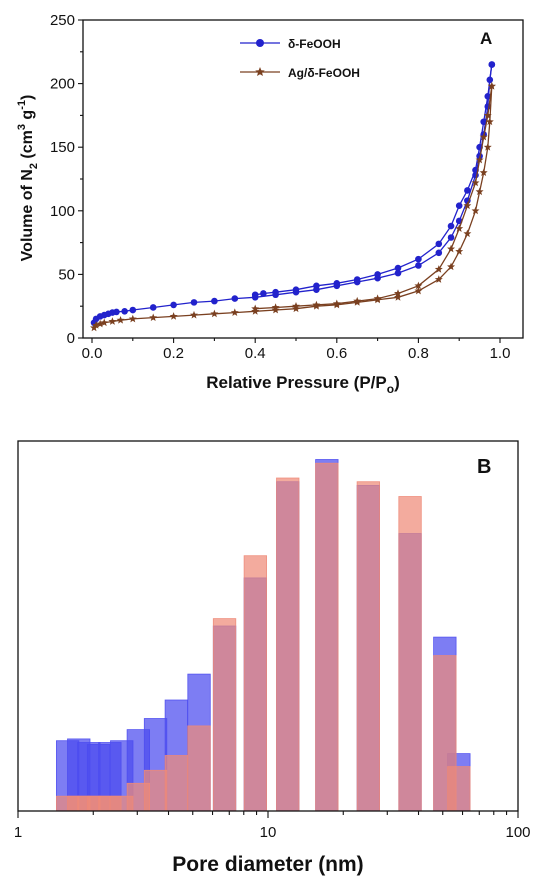 The height and width of the screenshot is (894, 550). Describe the element at coordinates (268, 832) in the screenshot. I see `b-x-tick-label: 10` at that location.